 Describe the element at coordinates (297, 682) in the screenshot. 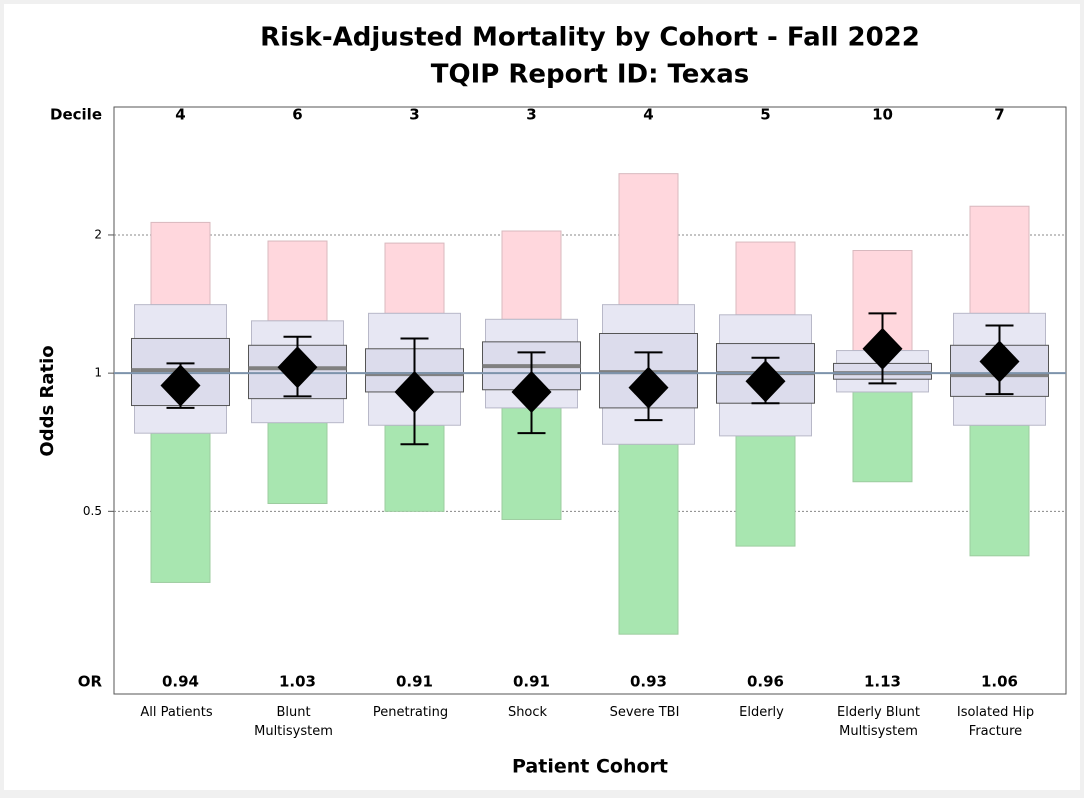

I see `or-label: 1.03` at that location.